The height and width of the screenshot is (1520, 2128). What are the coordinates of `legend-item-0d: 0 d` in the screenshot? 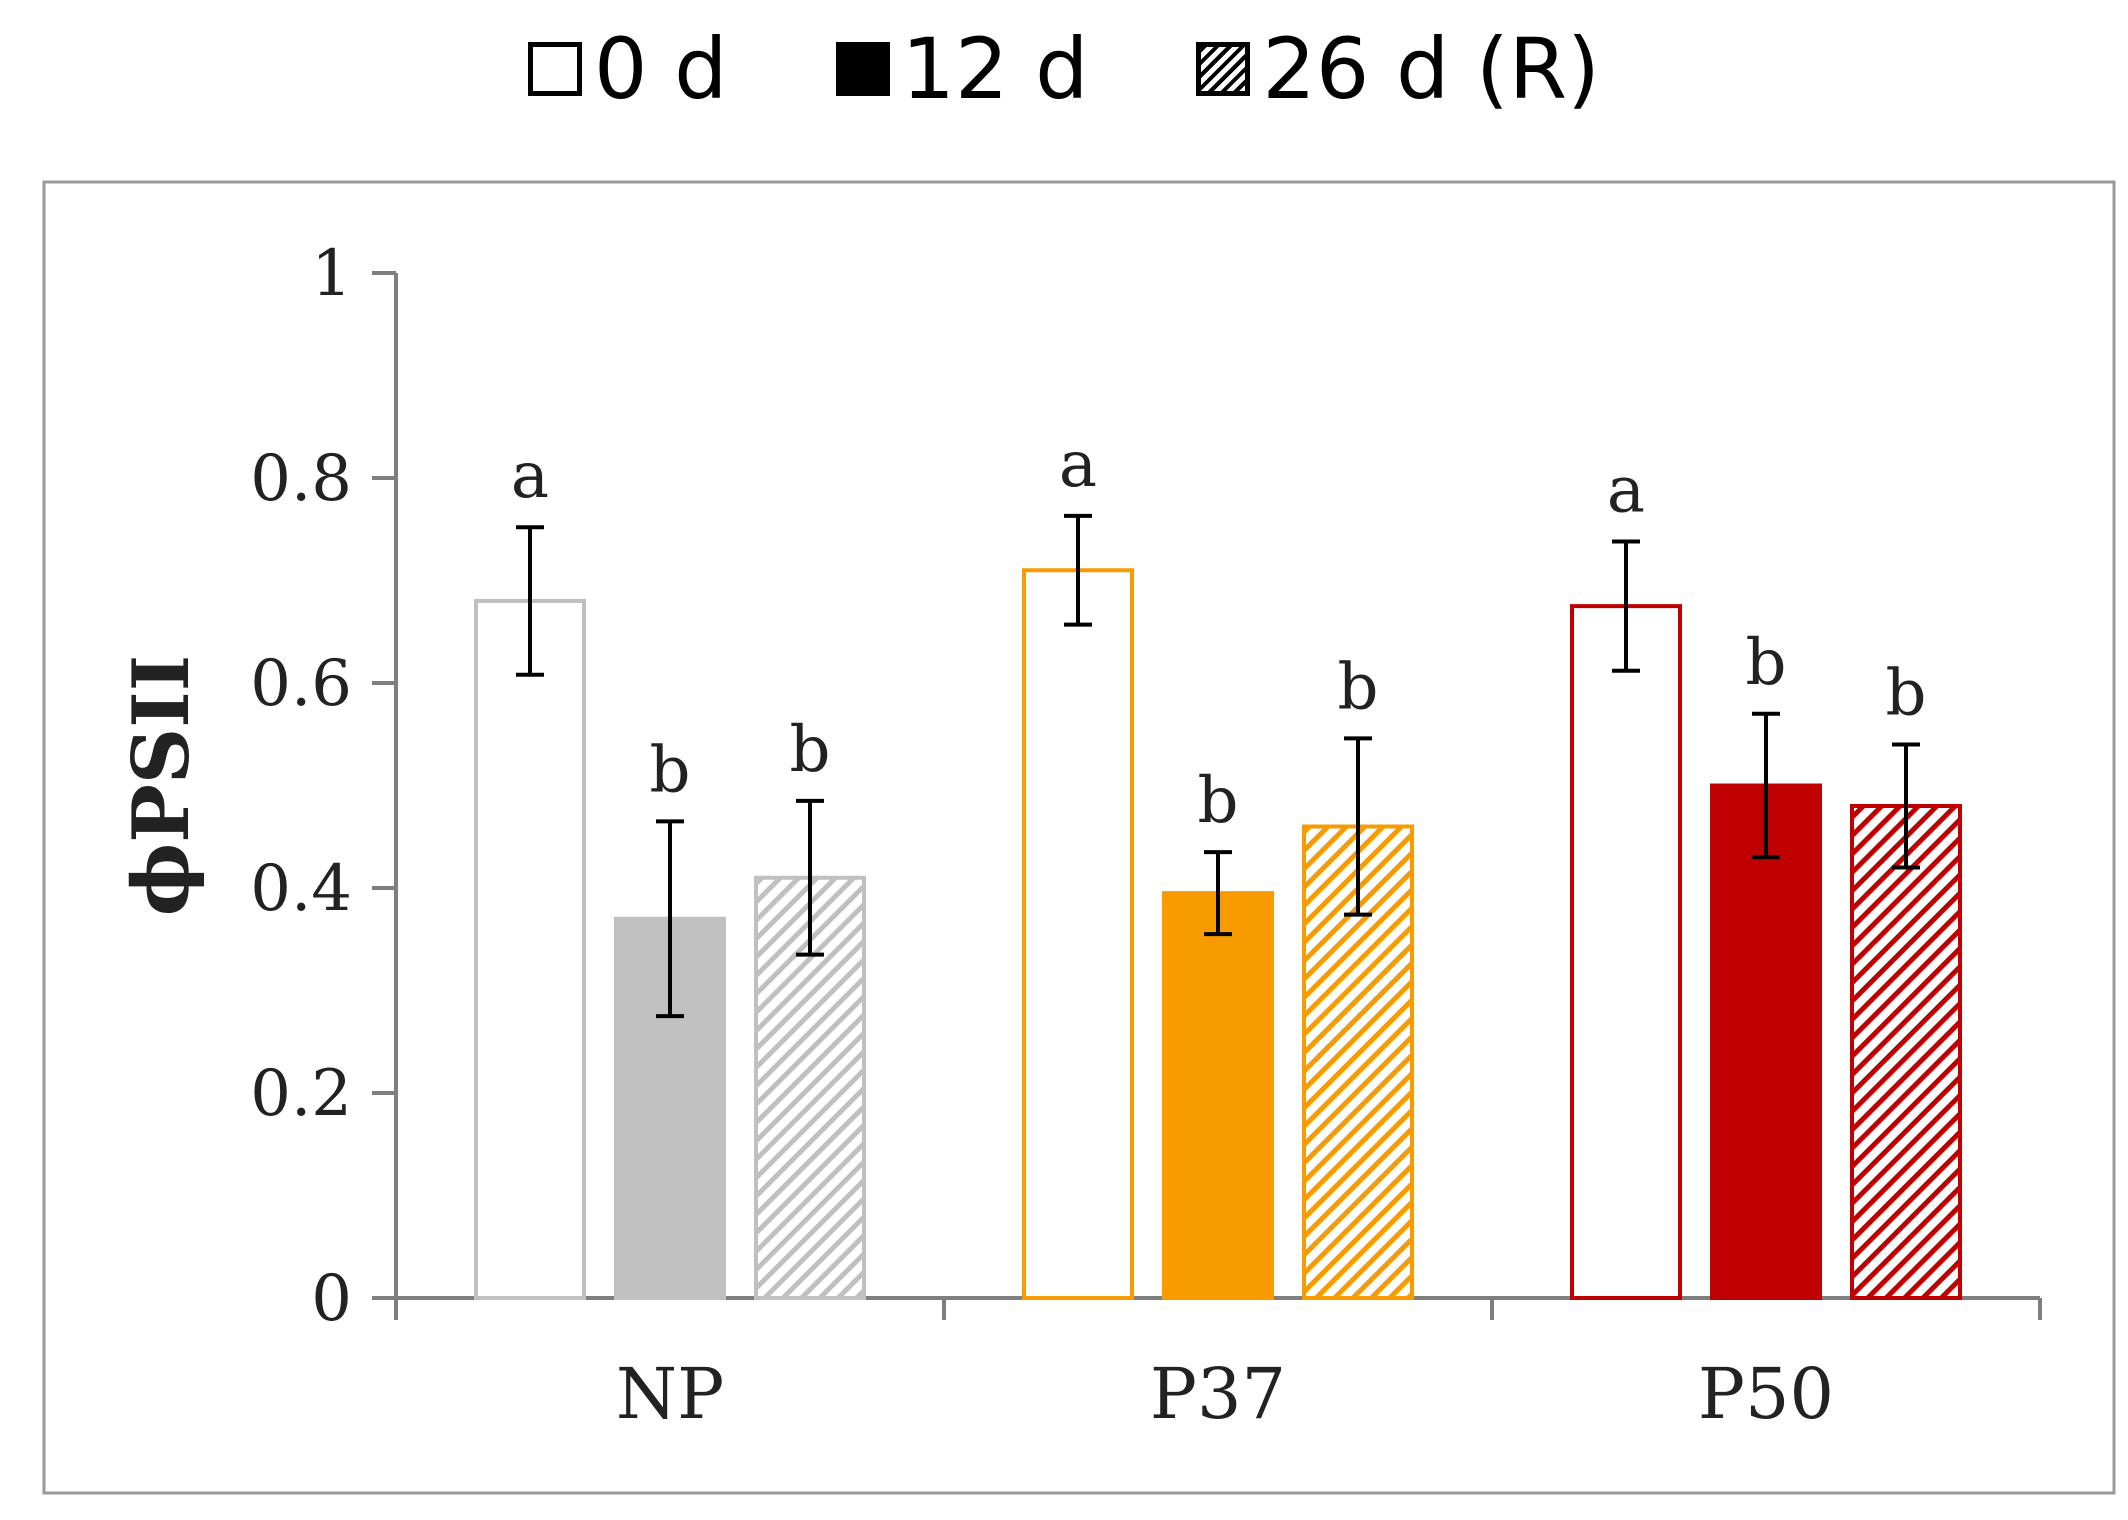 It's located at (628, 69).